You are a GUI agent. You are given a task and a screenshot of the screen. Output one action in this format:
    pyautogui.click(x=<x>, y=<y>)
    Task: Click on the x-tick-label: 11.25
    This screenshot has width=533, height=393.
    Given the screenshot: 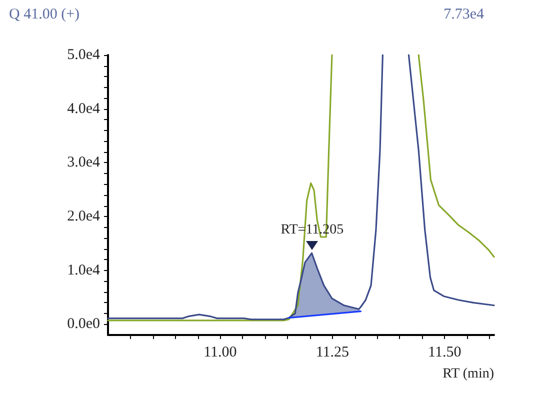 What is the action you would take?
    pyautogui.click(x=333, y=352)
    